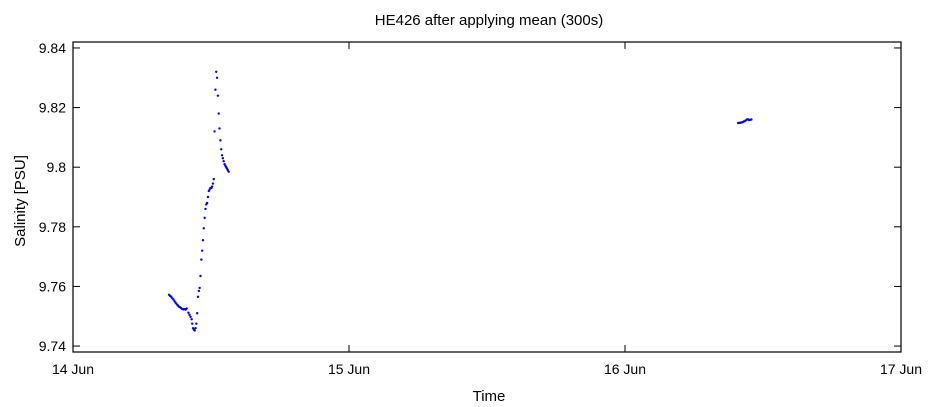  Describe the element at coordinates (52, 108) in the screenshot. I see `y-tick-label: 9.82` at that location.